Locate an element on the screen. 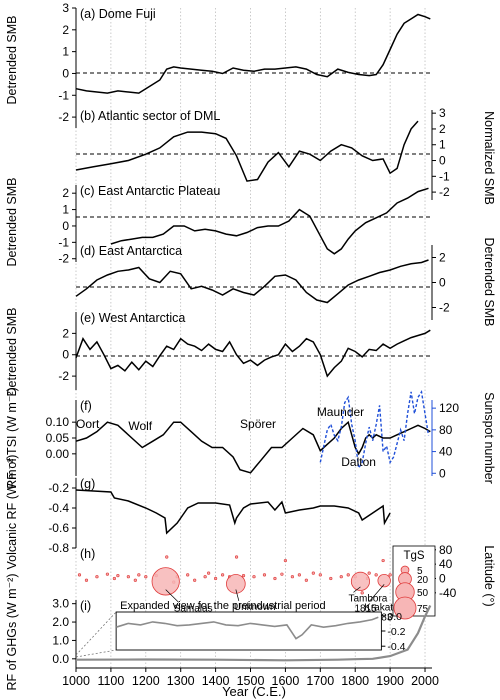 The image size is (500, 700). panel-title: (d) East Antarctica is located at coordinates (131, 251).